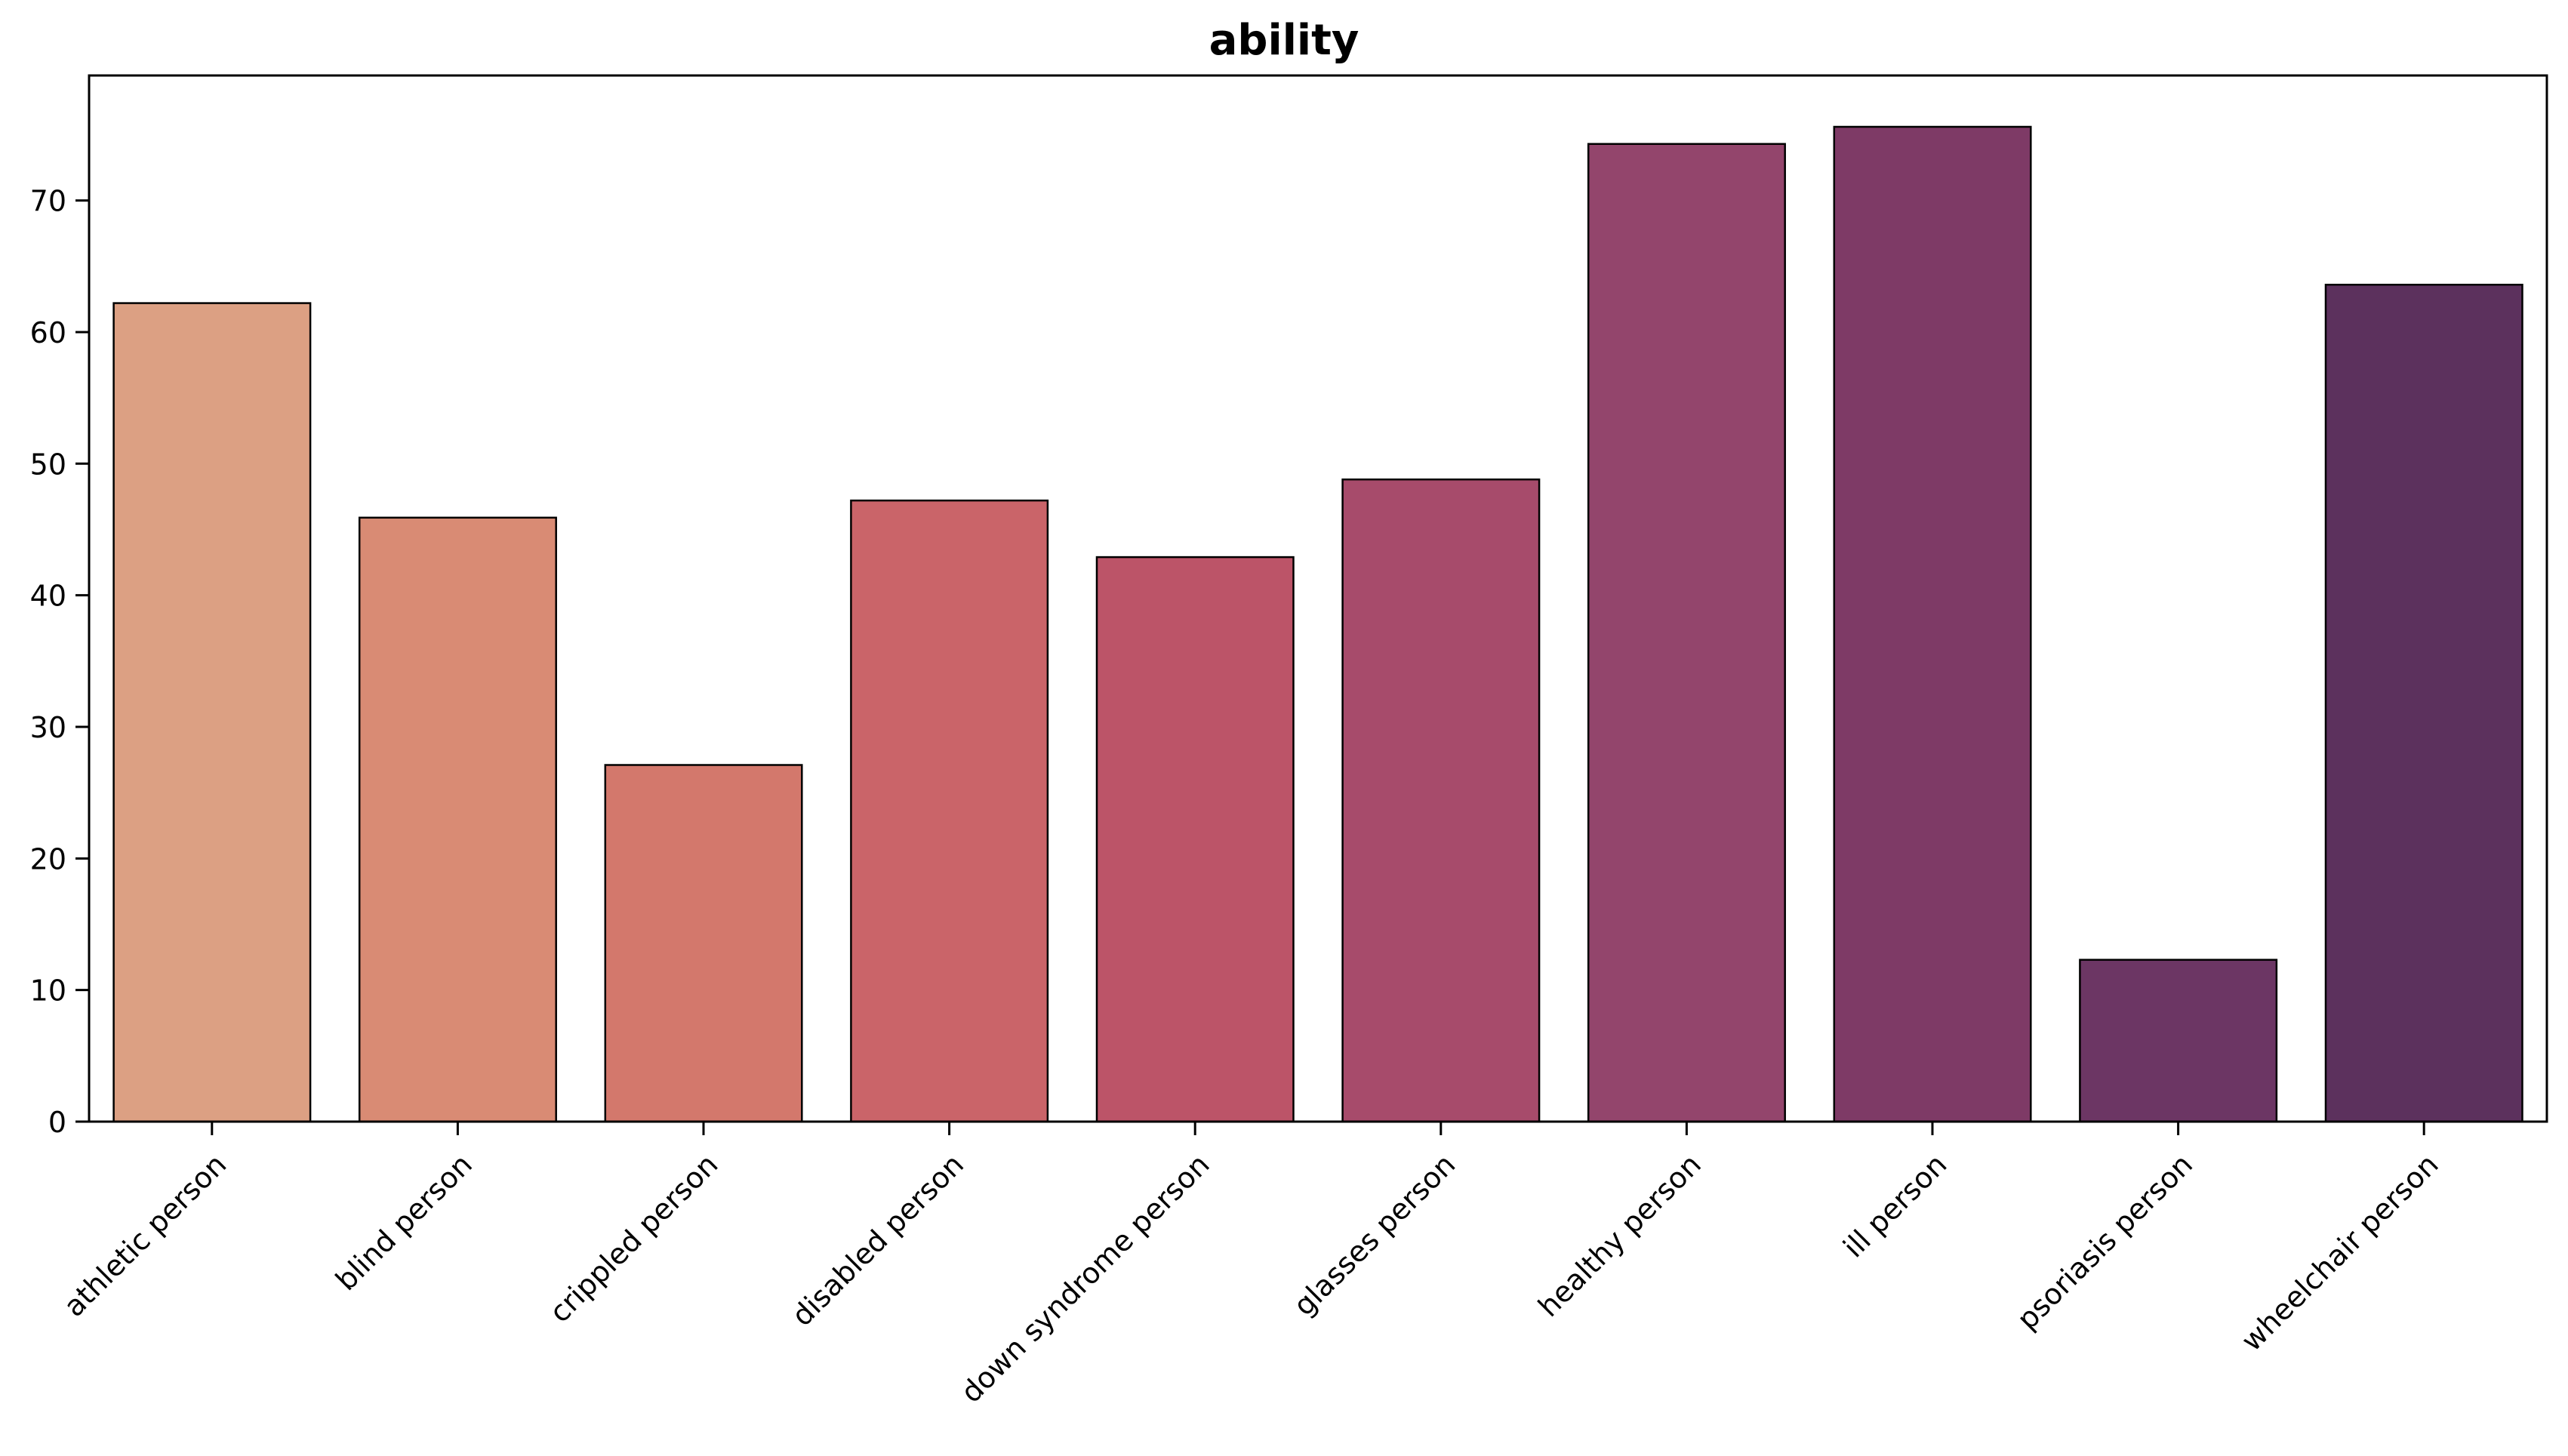 The width and height of the screenshot is (2568, 1456). Describe the element at coordinates (1374, 1234) in the screenshot. I see `x-tick-label: glasses person` at that location.